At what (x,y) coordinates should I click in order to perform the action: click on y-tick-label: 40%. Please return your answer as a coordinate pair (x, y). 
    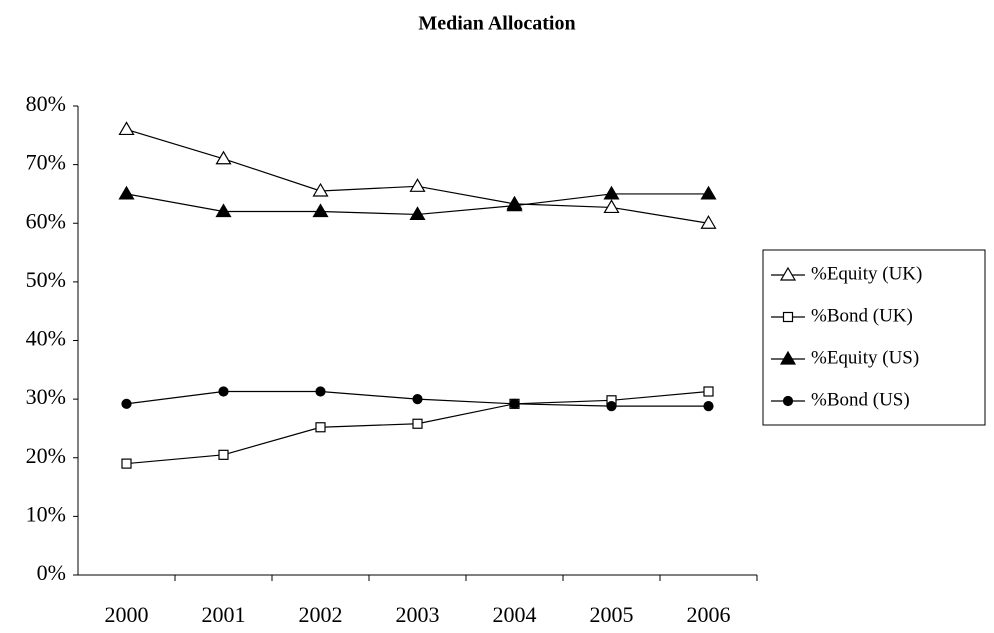
    Looking at the image, I should click on (46, 338).